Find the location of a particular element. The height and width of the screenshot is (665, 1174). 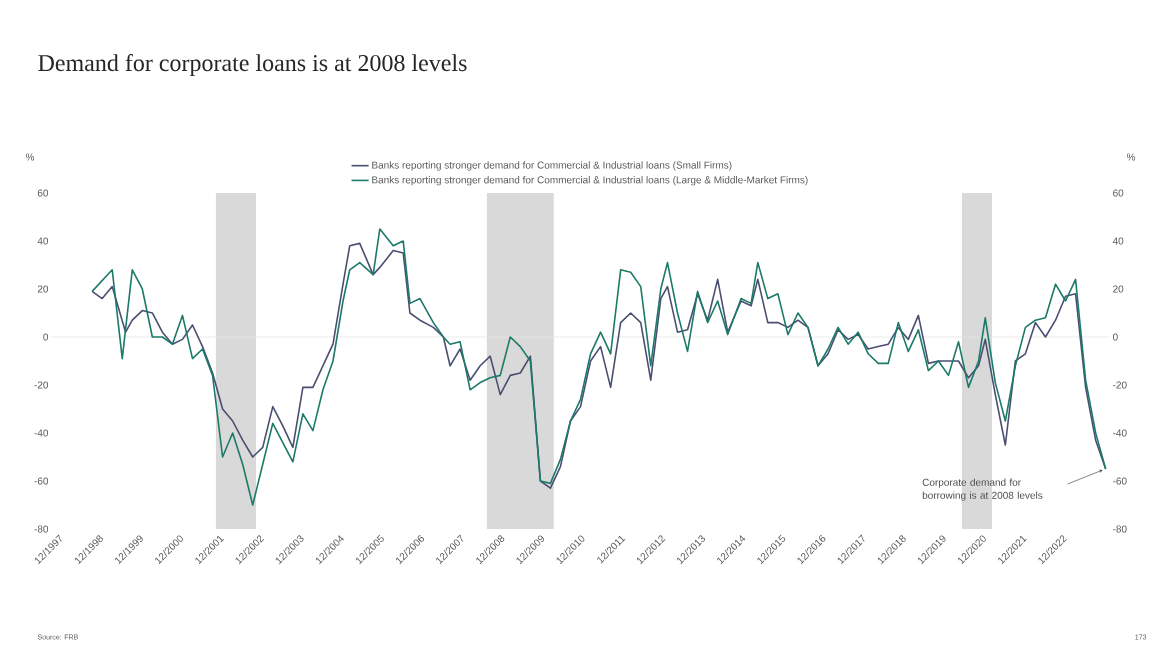

legend-label: Banks reporting stronger demand for Commercial & Industrial loans (Small Firms) is located at coordinates (552, 166).